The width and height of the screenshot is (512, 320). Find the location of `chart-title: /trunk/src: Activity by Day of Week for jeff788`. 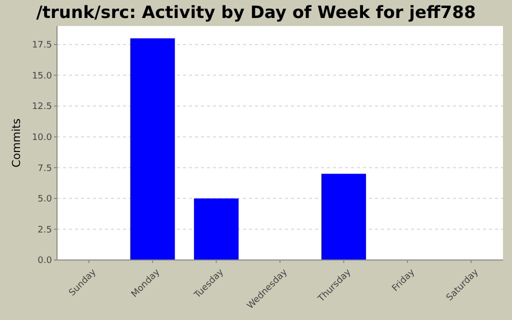

chart-title: /trunk/src: Activity by Day of Week for jeff788 is located at coordinates (256, 13).